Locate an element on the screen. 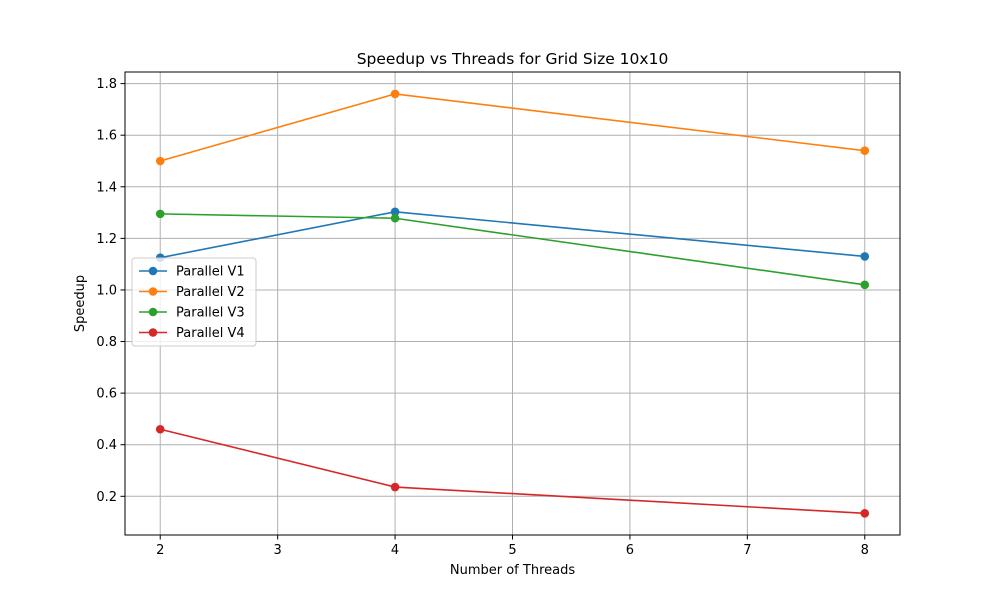 The image size is (1000, 600). legend-label: Parallel V3 is located at coordinates (210, 313).